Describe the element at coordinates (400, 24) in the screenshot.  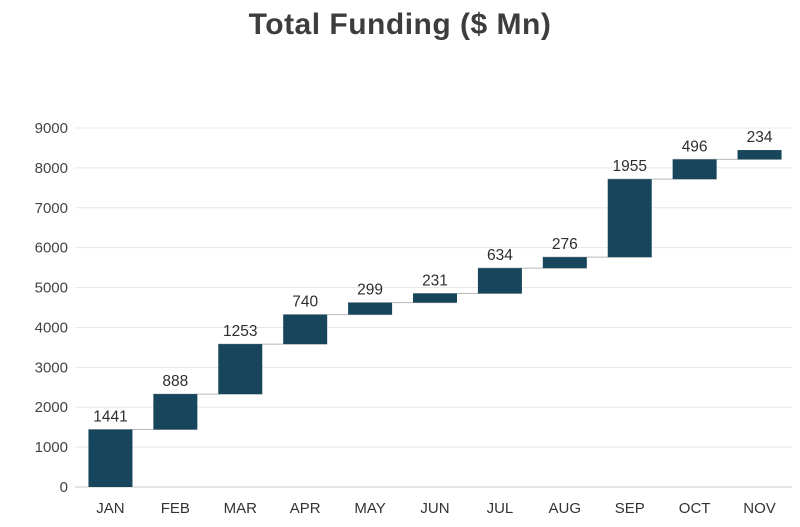
I see `chart-title: Total Funding ($ Mn)` at that location.